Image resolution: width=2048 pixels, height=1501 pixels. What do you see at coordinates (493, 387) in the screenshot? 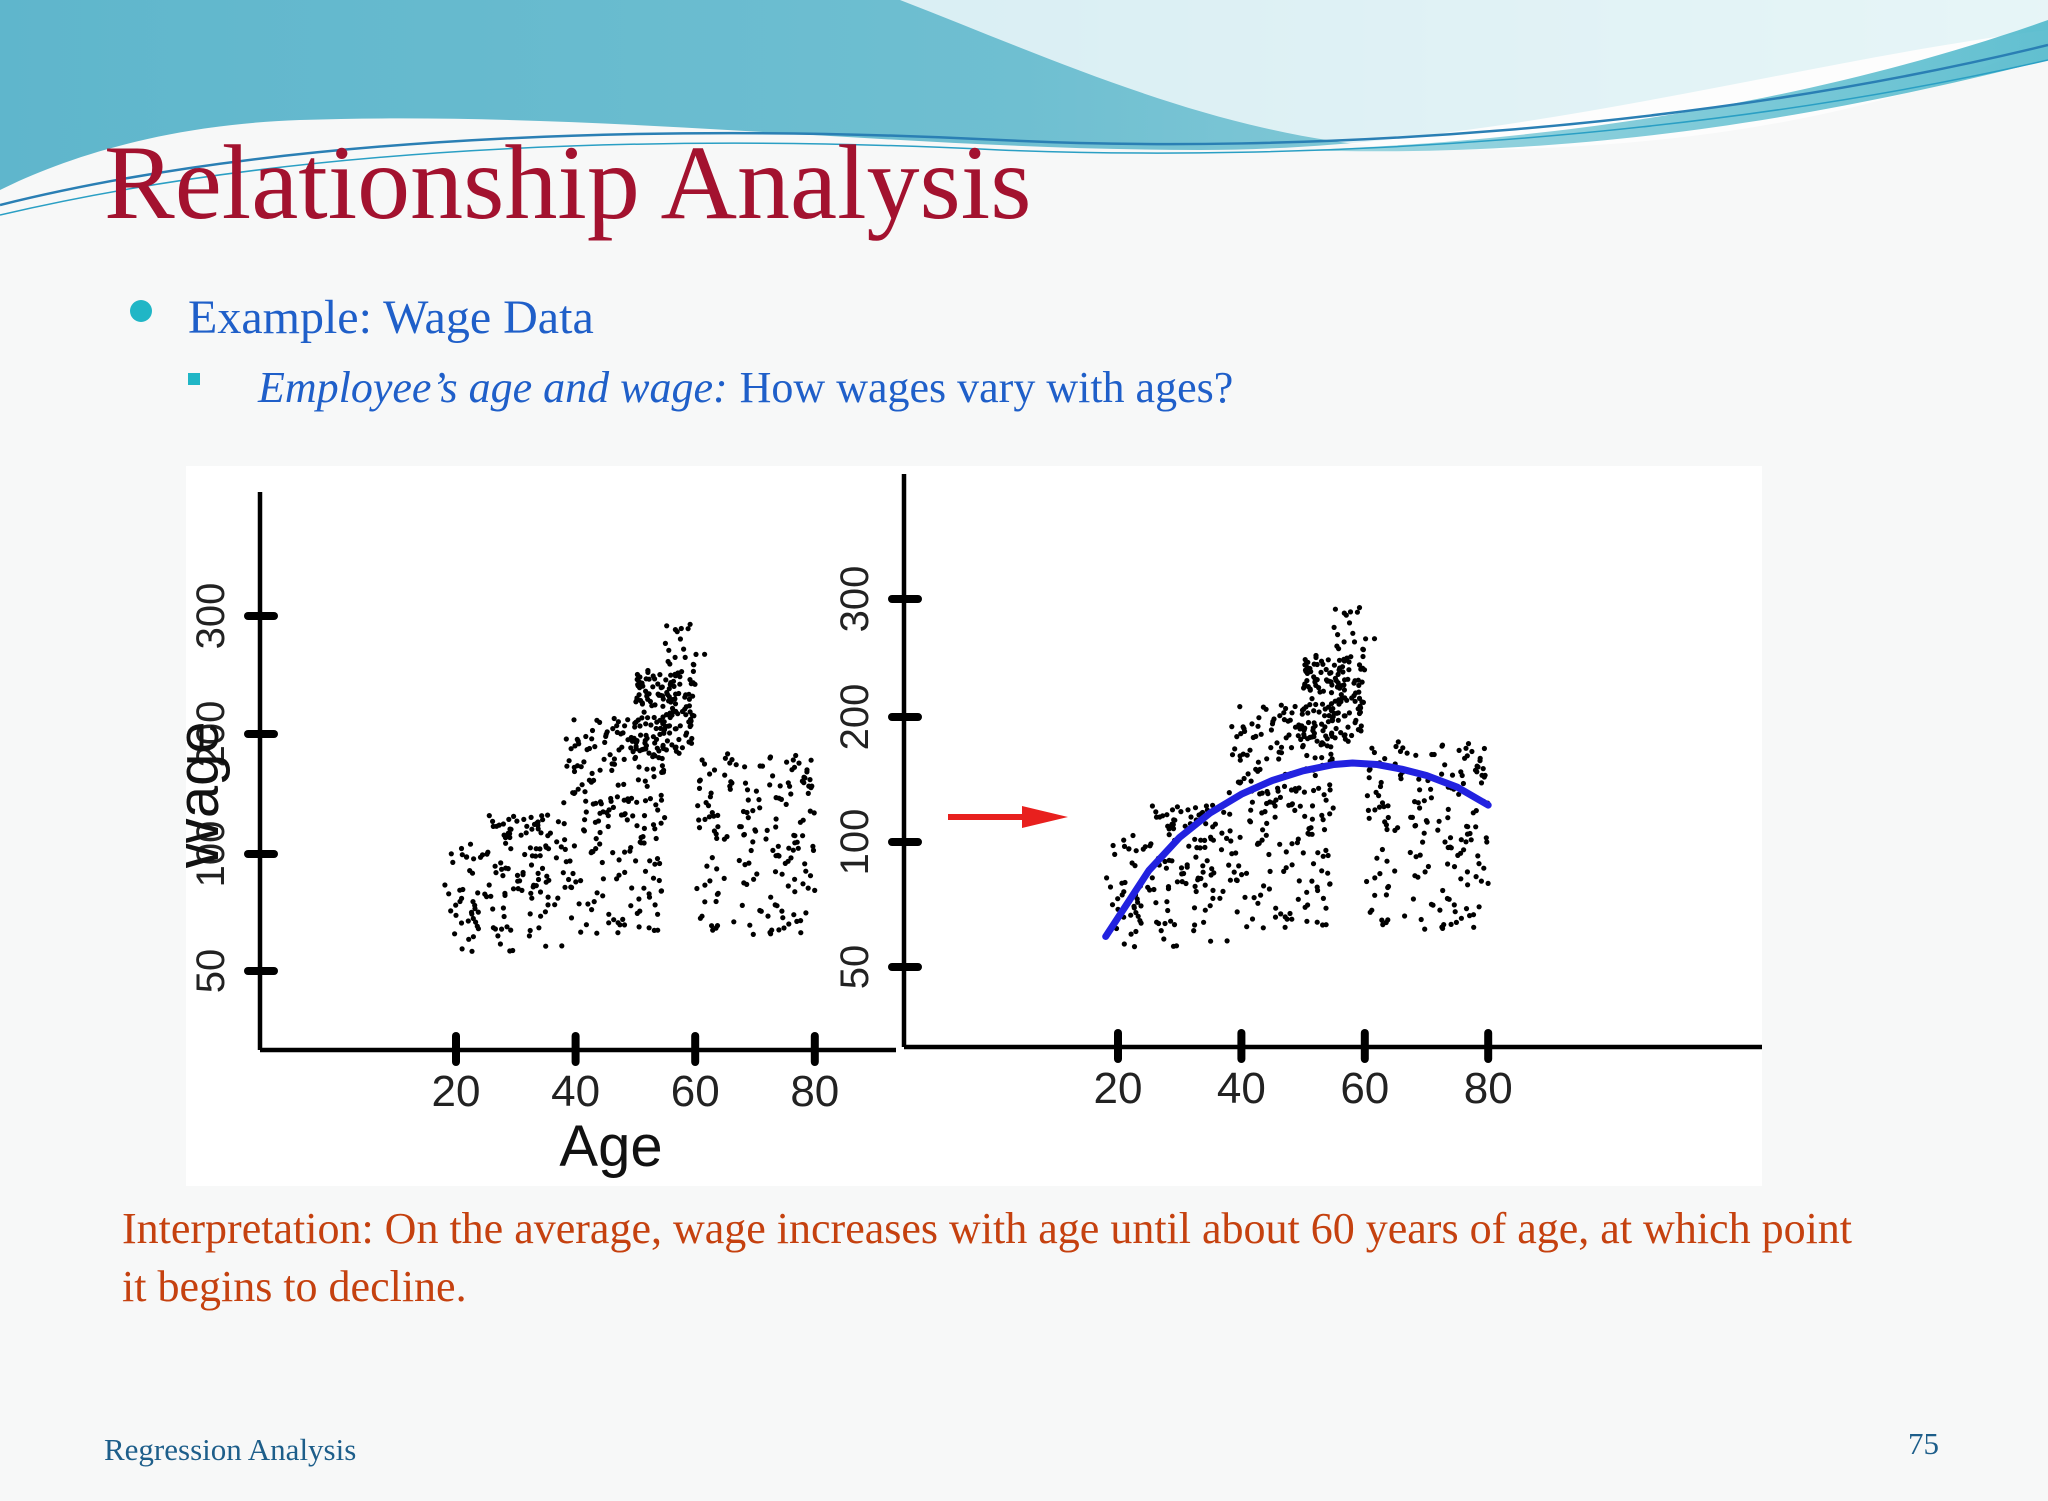
I see `sub-bullet-italic: Employee’s age and wage:` at bounding box center [493, 387].